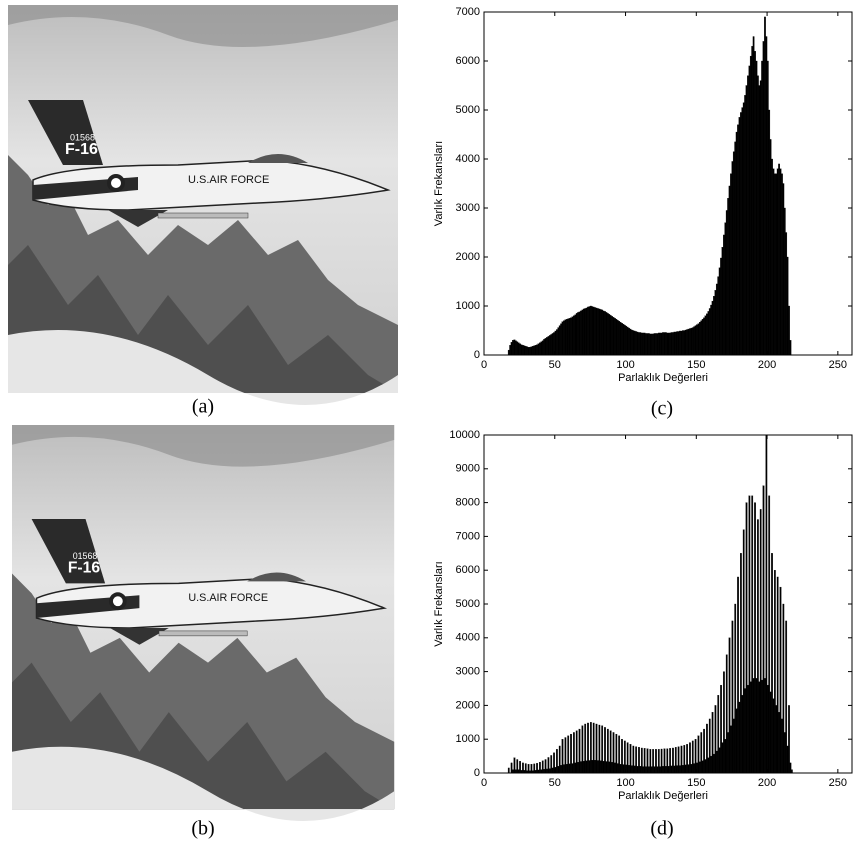 The image size is (856, 847). What do you see at coordinates (468, 739) in the screenshot?
I see `y-tick-label: 1000` at bounding box center [468, 739].